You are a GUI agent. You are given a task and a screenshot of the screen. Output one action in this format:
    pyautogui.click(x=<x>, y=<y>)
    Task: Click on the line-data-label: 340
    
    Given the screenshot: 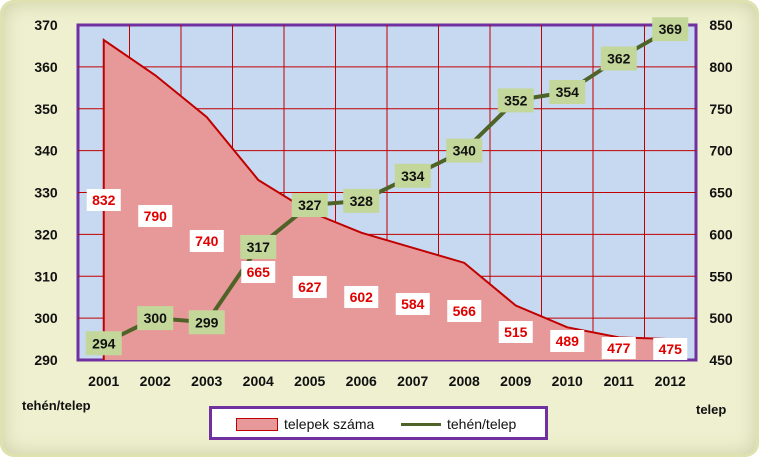 What is the action you would take?
    pyautogui.click(x=465, y=151)
    